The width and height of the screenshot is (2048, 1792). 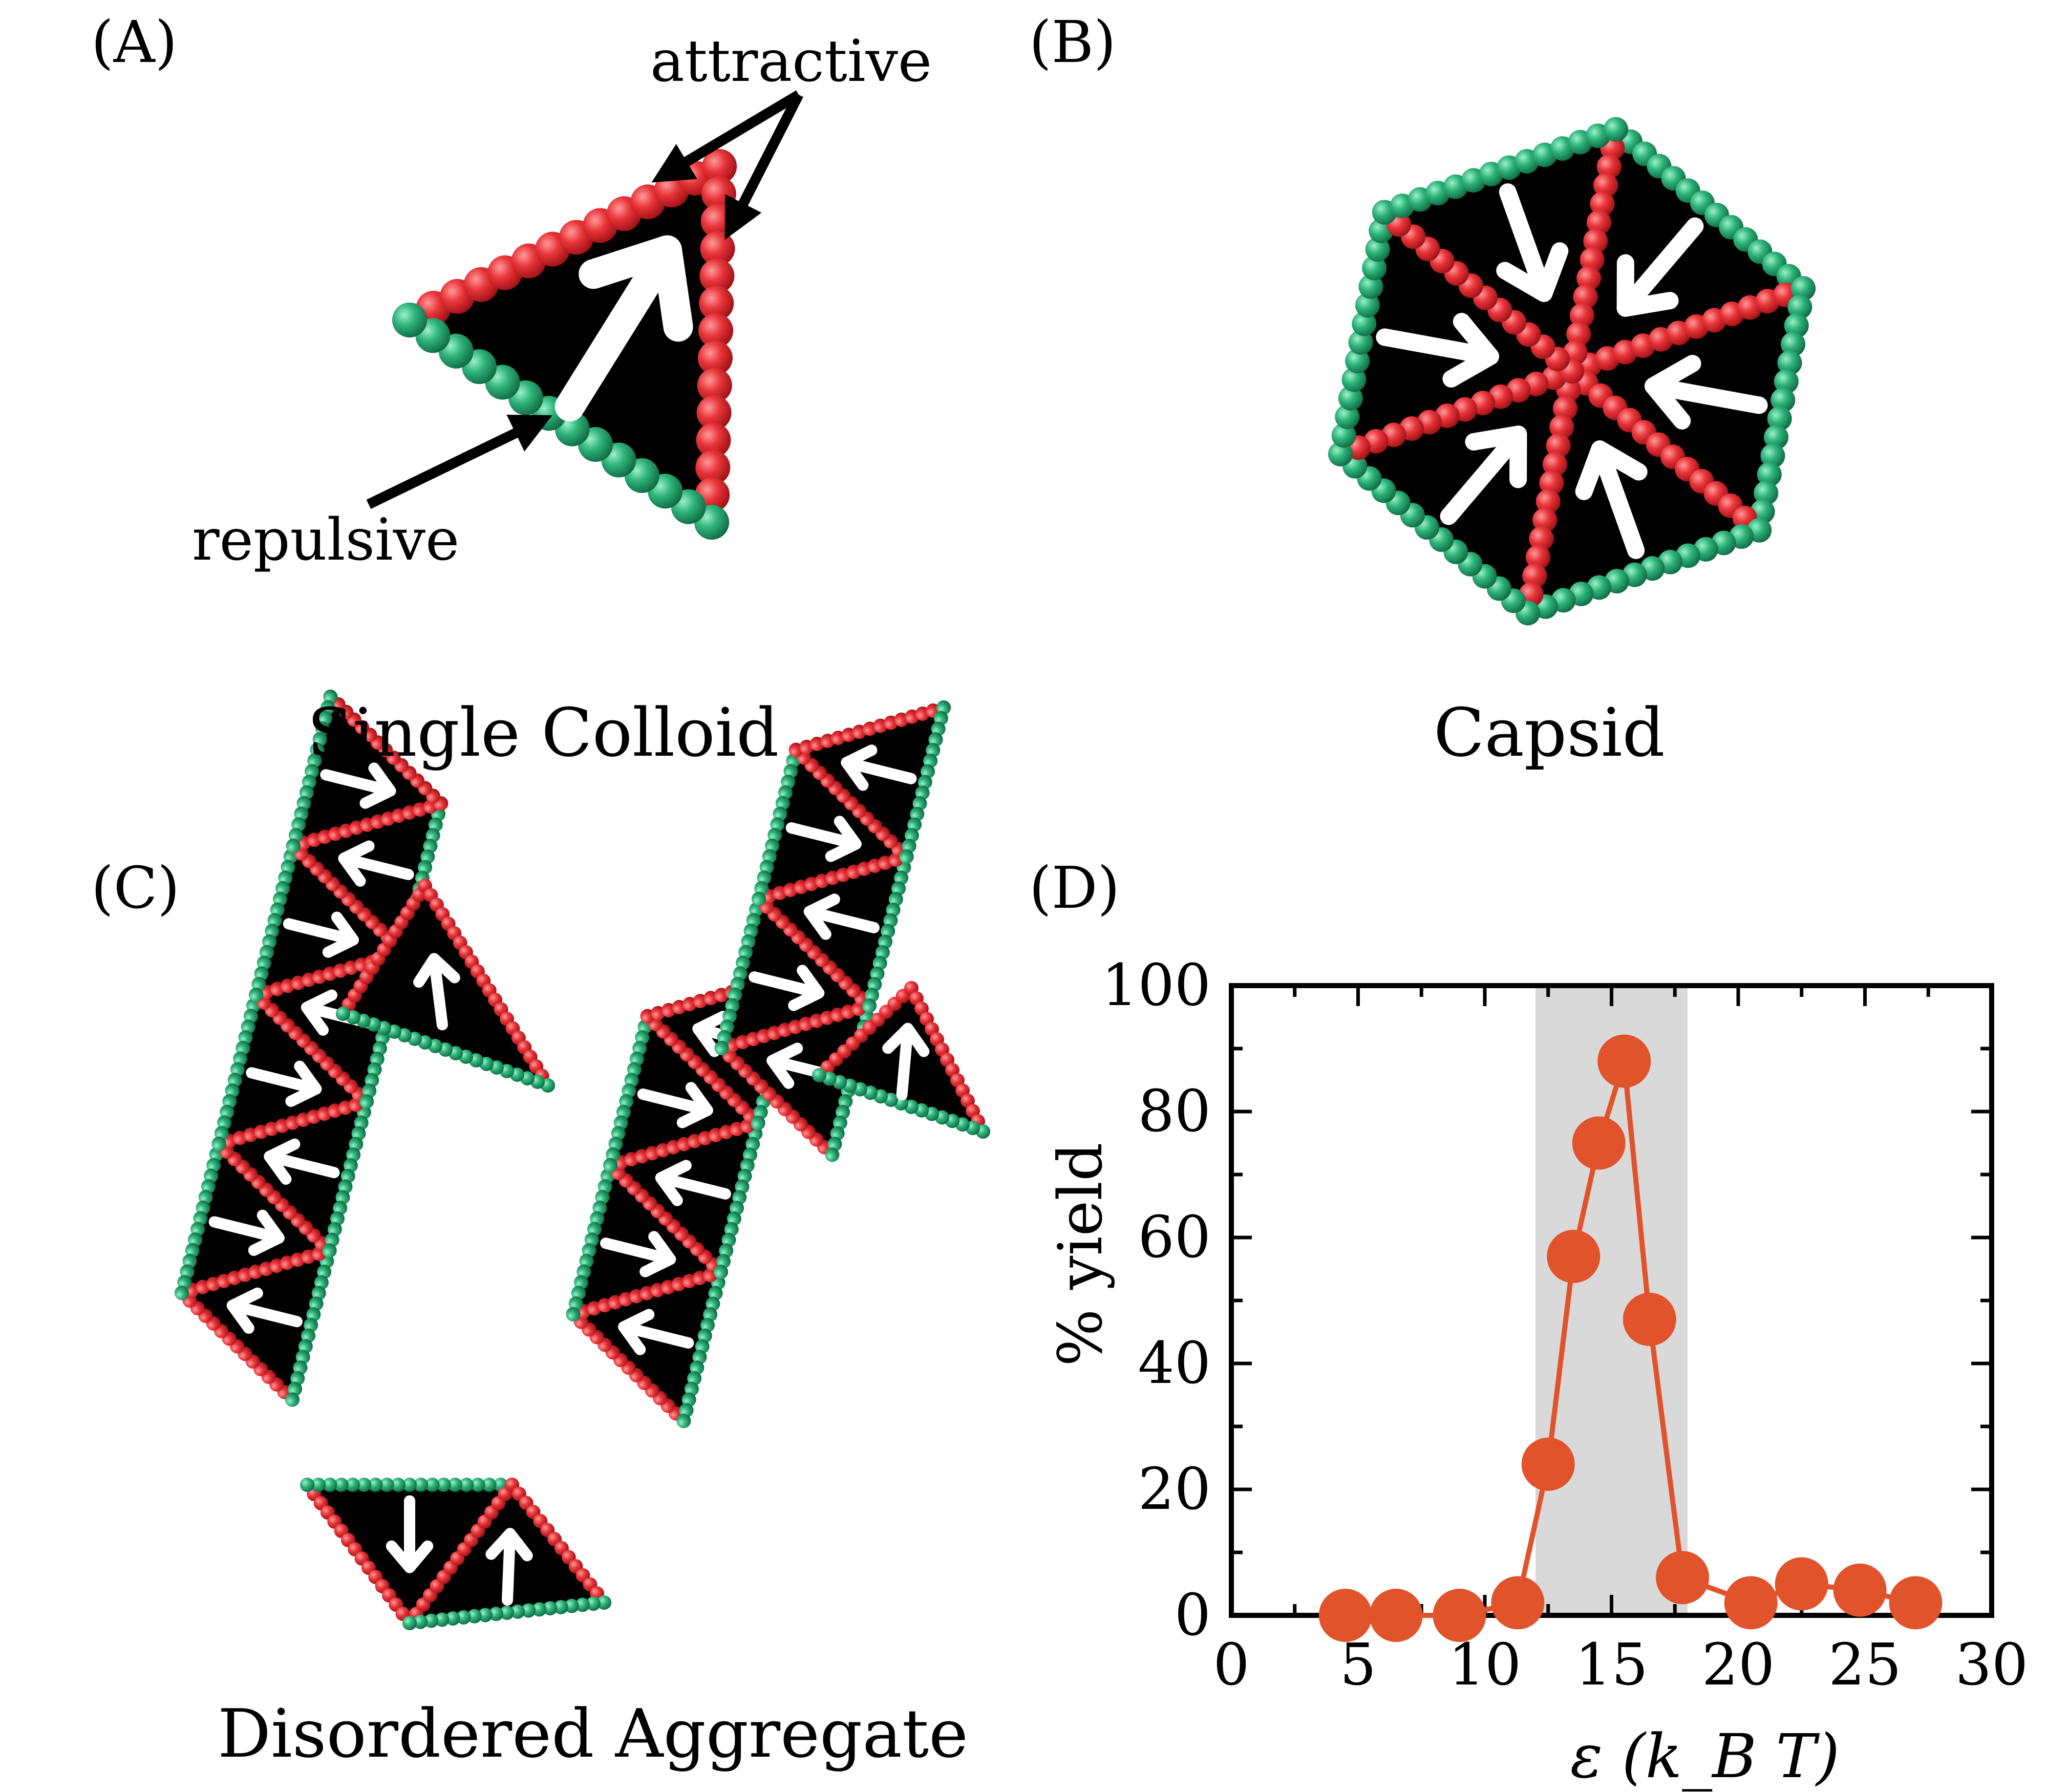 What do you see at coordinates (1992, 1665) in the screenshot?
I see `x-tick-label: 30` at bounding box center [1992, 1665].